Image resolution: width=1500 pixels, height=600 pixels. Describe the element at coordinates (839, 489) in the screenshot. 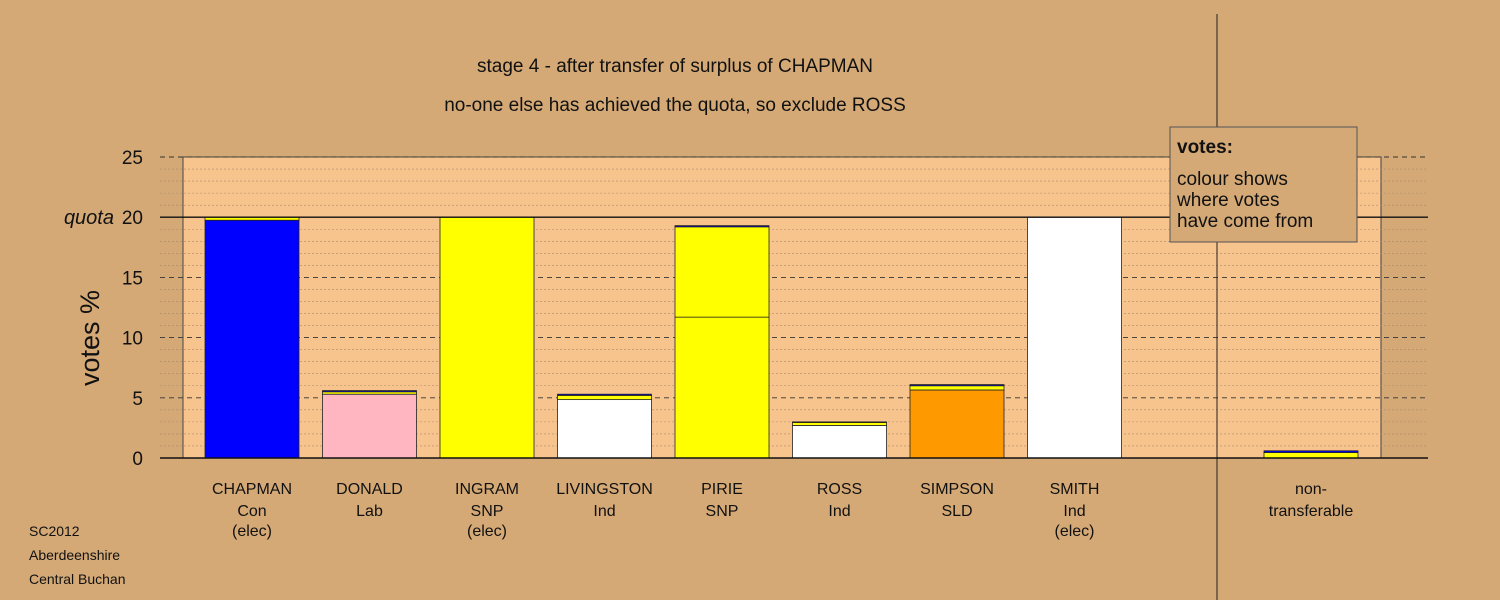

I see `candidate-name: ROSS` at that location.